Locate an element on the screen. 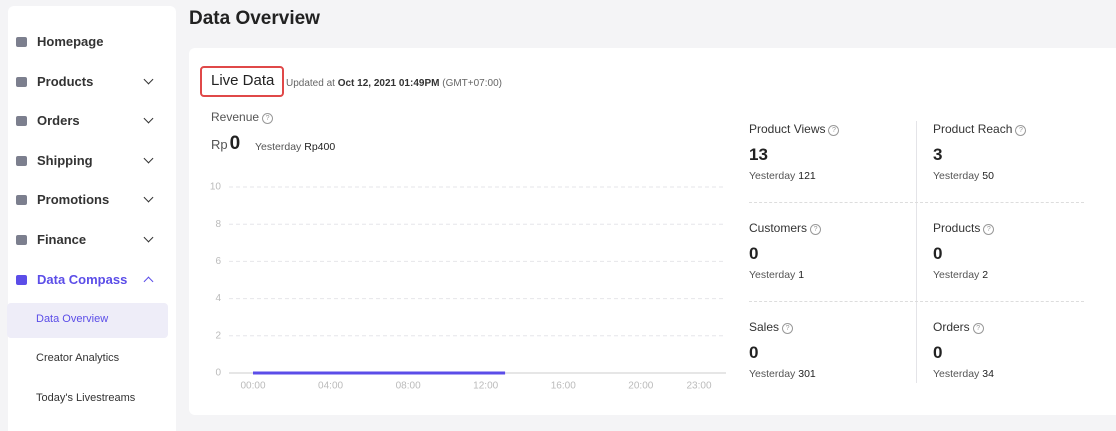 The image size is (1116, 431). revenue-yesterday: Yesterday Rp400 is located at coordinates (295, 147).